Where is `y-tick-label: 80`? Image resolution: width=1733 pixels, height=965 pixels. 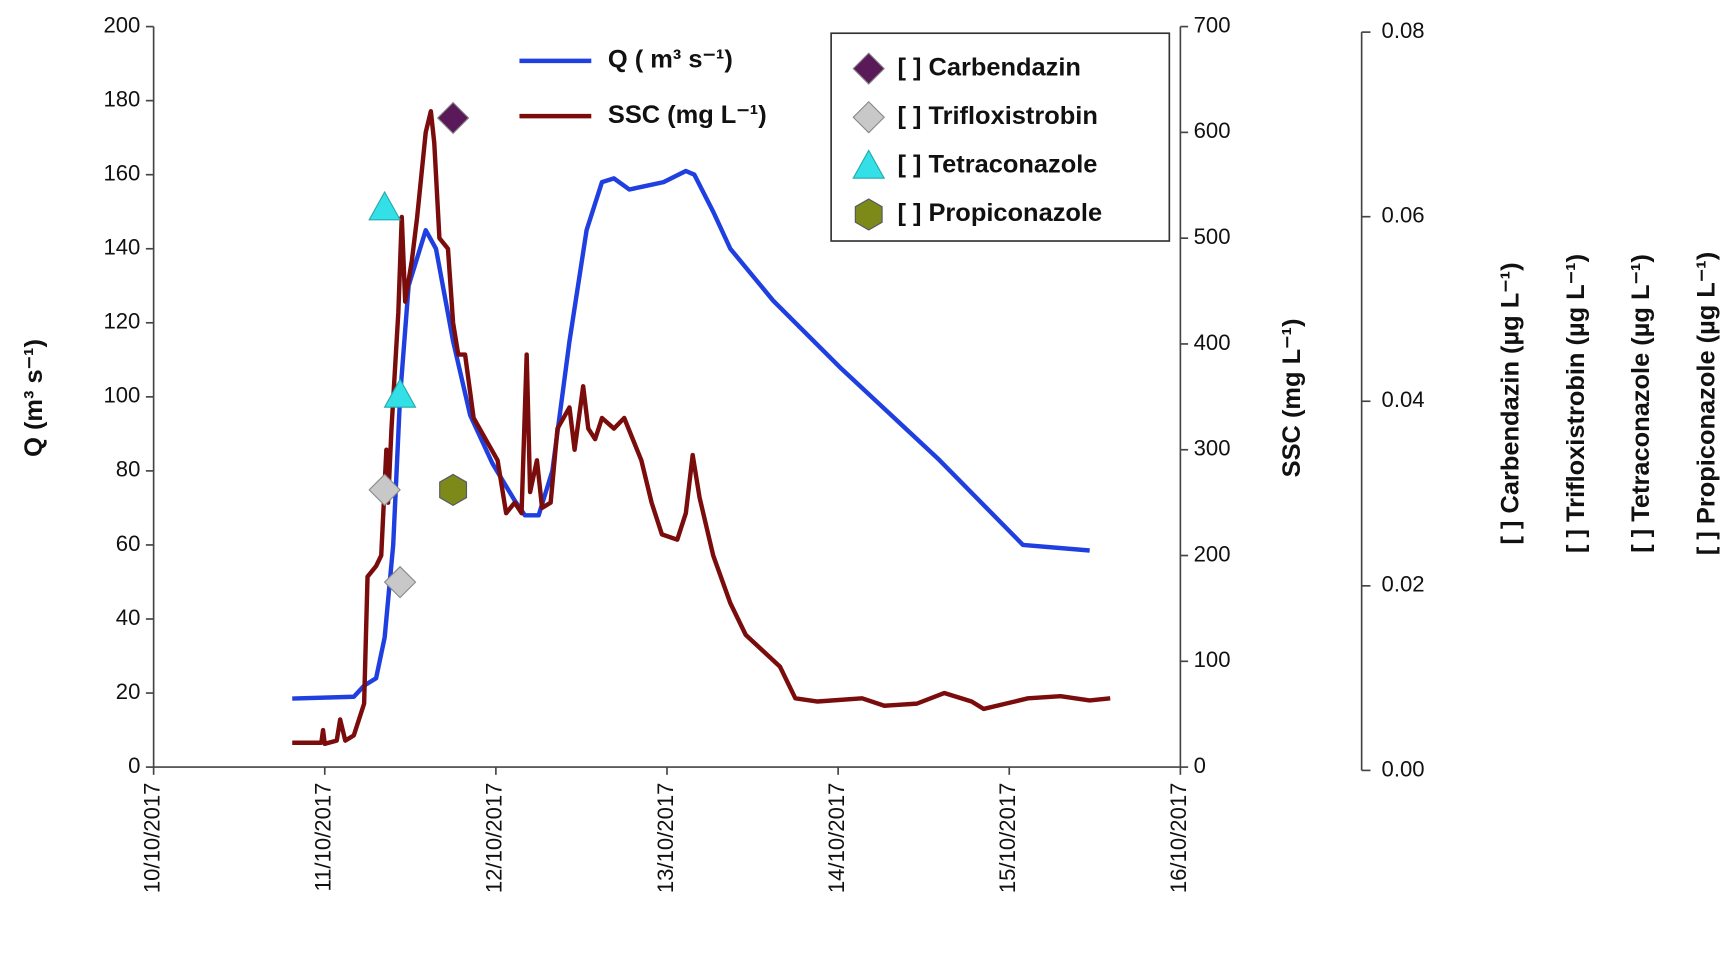 y-tick-label: 80 is located at coordinates (128, 469).